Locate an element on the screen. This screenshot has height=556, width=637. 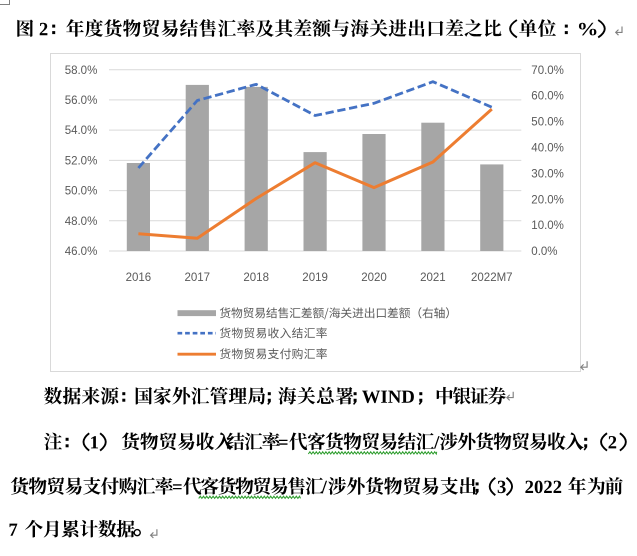
svg-text: 48.0% is located at coordinates (81, 222).